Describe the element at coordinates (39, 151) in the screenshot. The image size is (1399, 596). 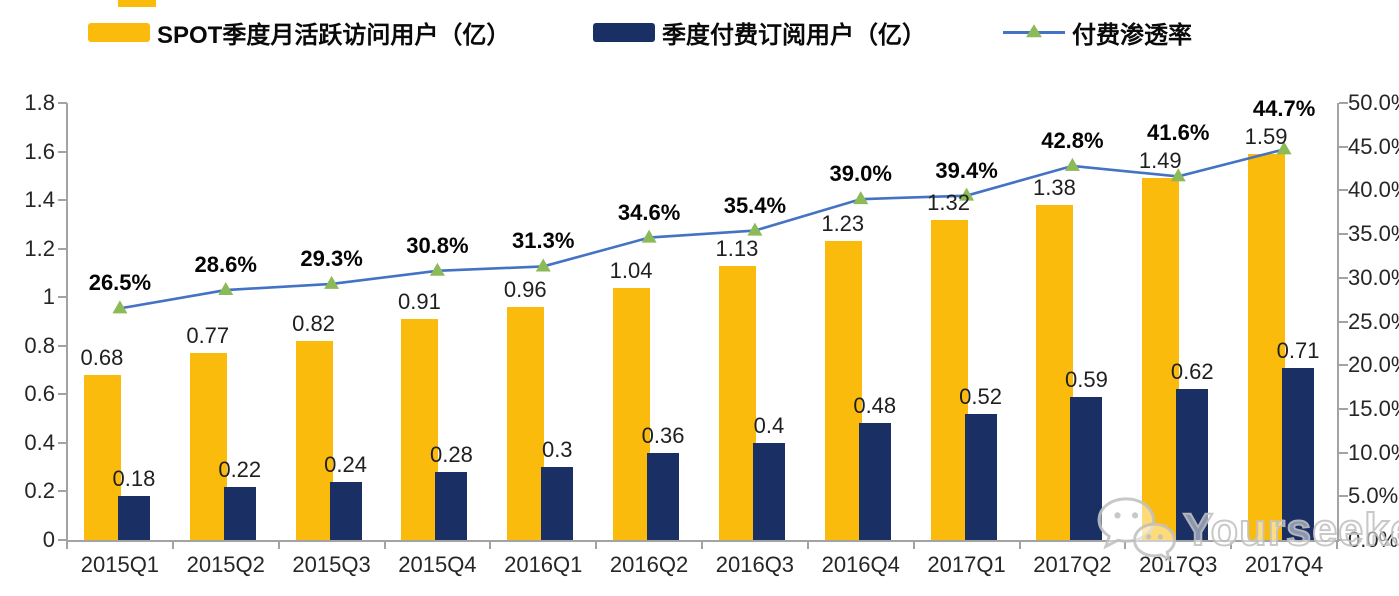
I see `y-axis-left-label: 1.6` at that location.